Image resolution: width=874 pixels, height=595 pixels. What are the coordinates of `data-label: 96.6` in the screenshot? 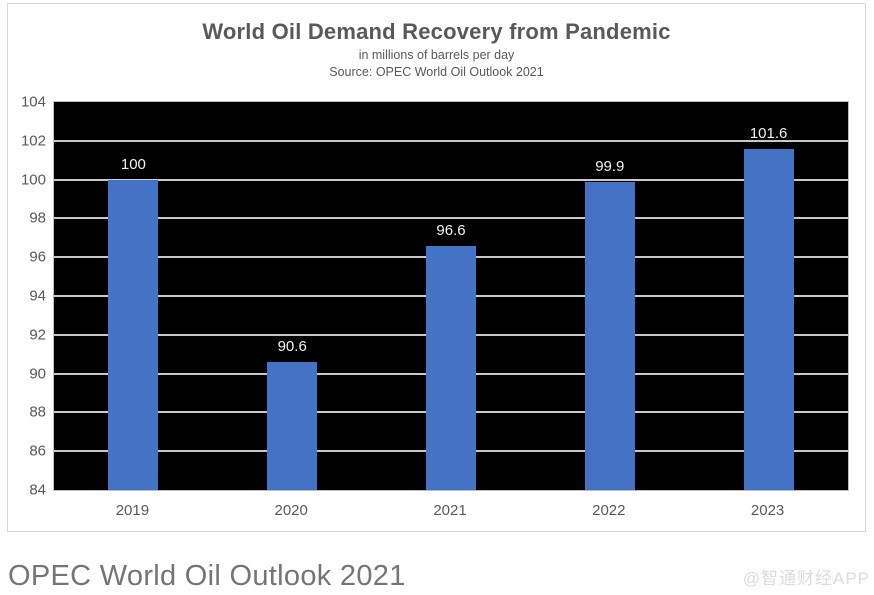 It's located at (451, 230).